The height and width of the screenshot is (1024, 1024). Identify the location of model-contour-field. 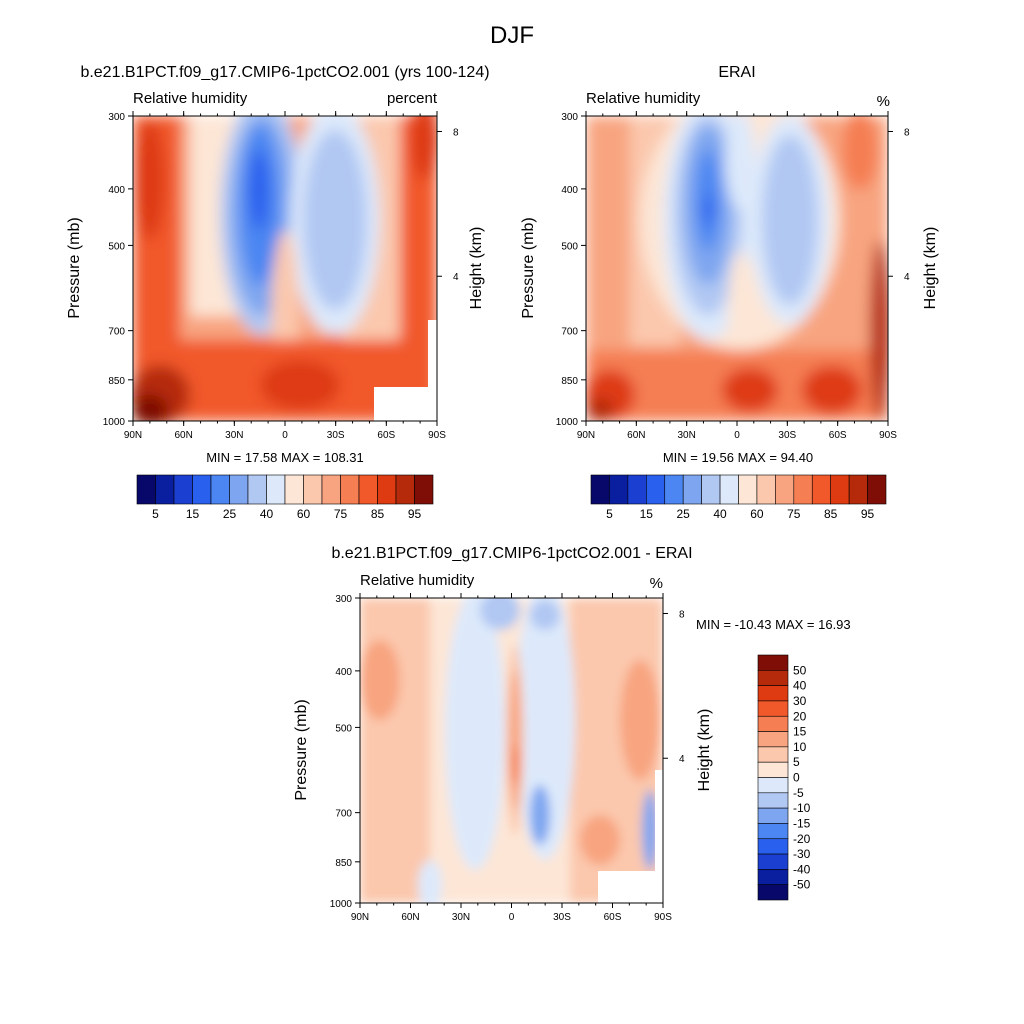
(285, 268).